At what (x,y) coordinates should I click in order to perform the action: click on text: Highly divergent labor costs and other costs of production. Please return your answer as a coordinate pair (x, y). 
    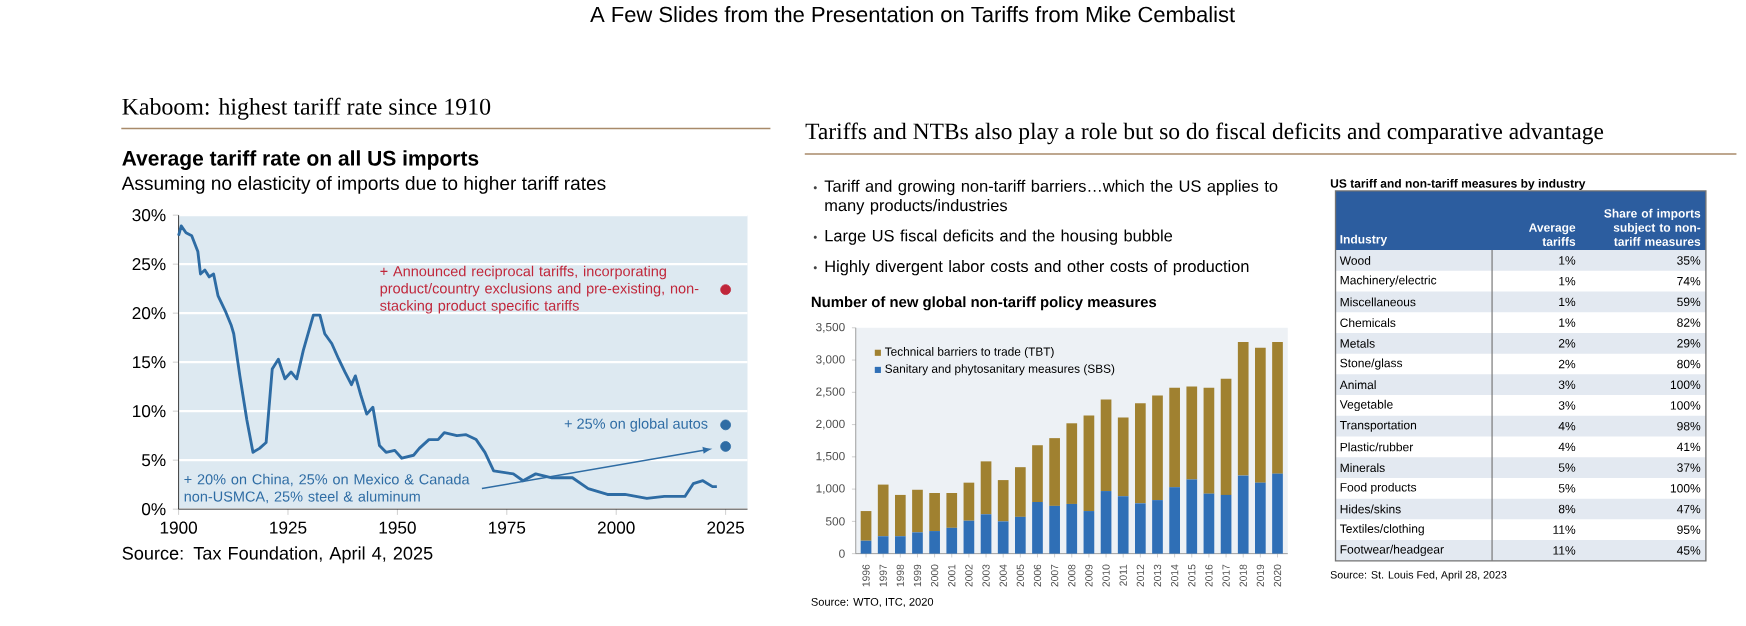
    Looking at the image, I should click on (1037, 267).